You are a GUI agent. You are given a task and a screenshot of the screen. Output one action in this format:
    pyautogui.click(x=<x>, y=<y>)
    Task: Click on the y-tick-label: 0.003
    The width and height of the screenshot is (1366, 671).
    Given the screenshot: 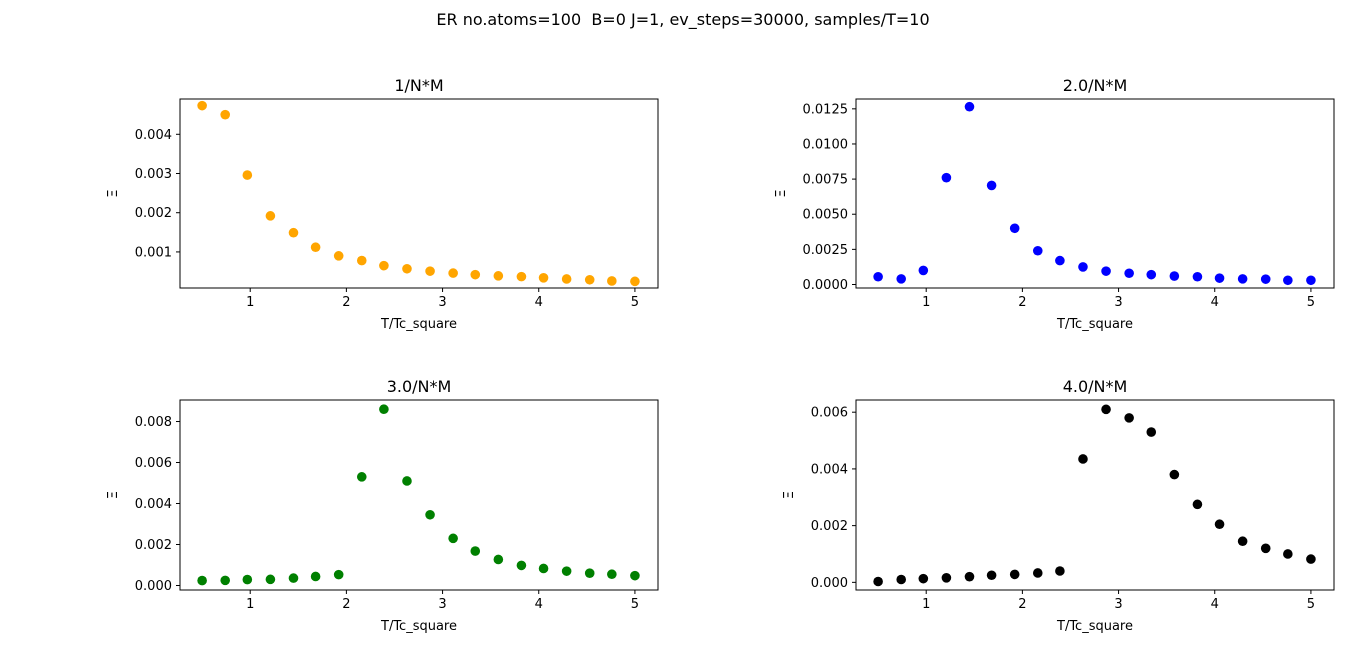 What is the action you would take?
    pyautogui.click(x=153, y=174)
    